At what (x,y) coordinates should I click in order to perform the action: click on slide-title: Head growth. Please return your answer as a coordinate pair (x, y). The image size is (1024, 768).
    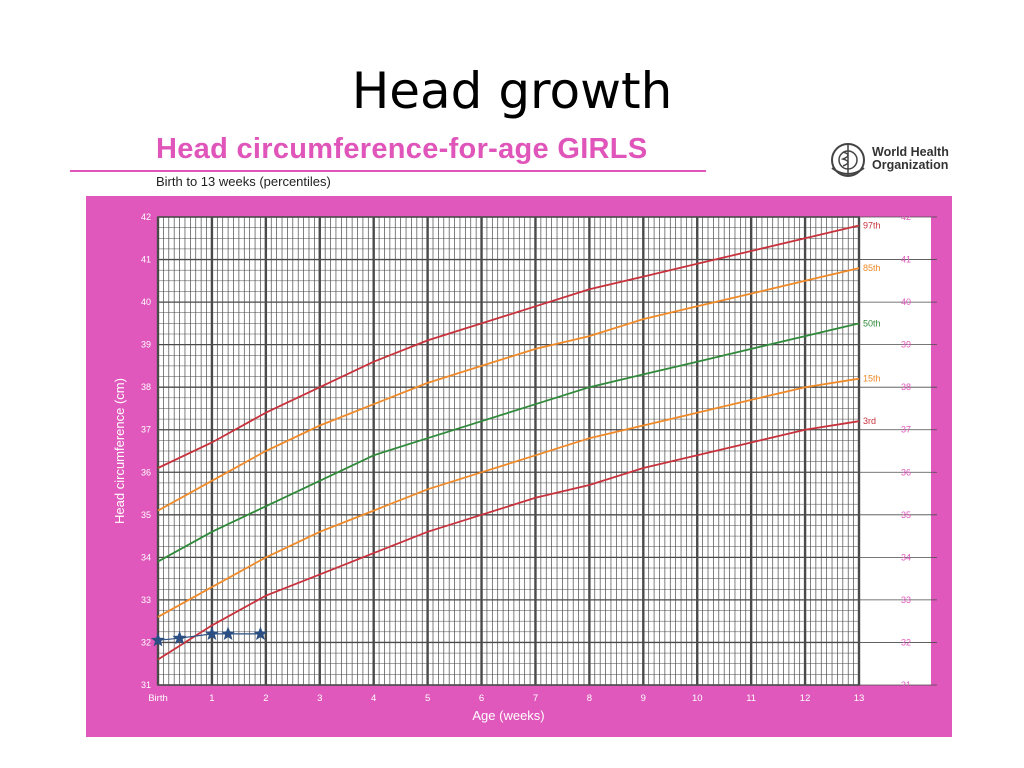
    Looking at the image, I should click on (512, 91).